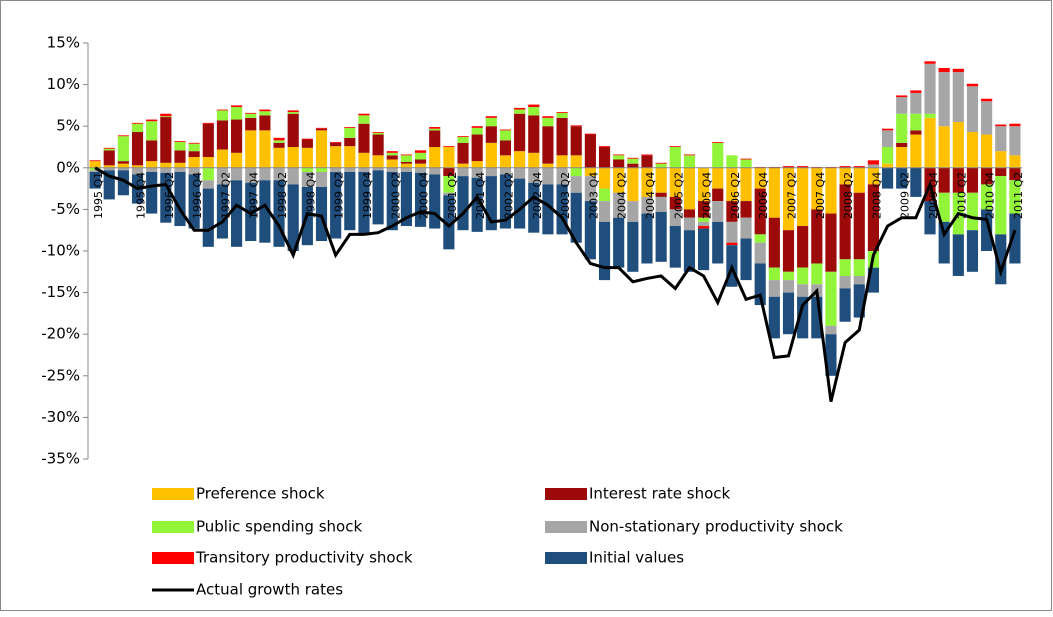  Describe the element at coordinates (63, 43) in the screenshot. I see `y-tick-label: 15%` at that location.